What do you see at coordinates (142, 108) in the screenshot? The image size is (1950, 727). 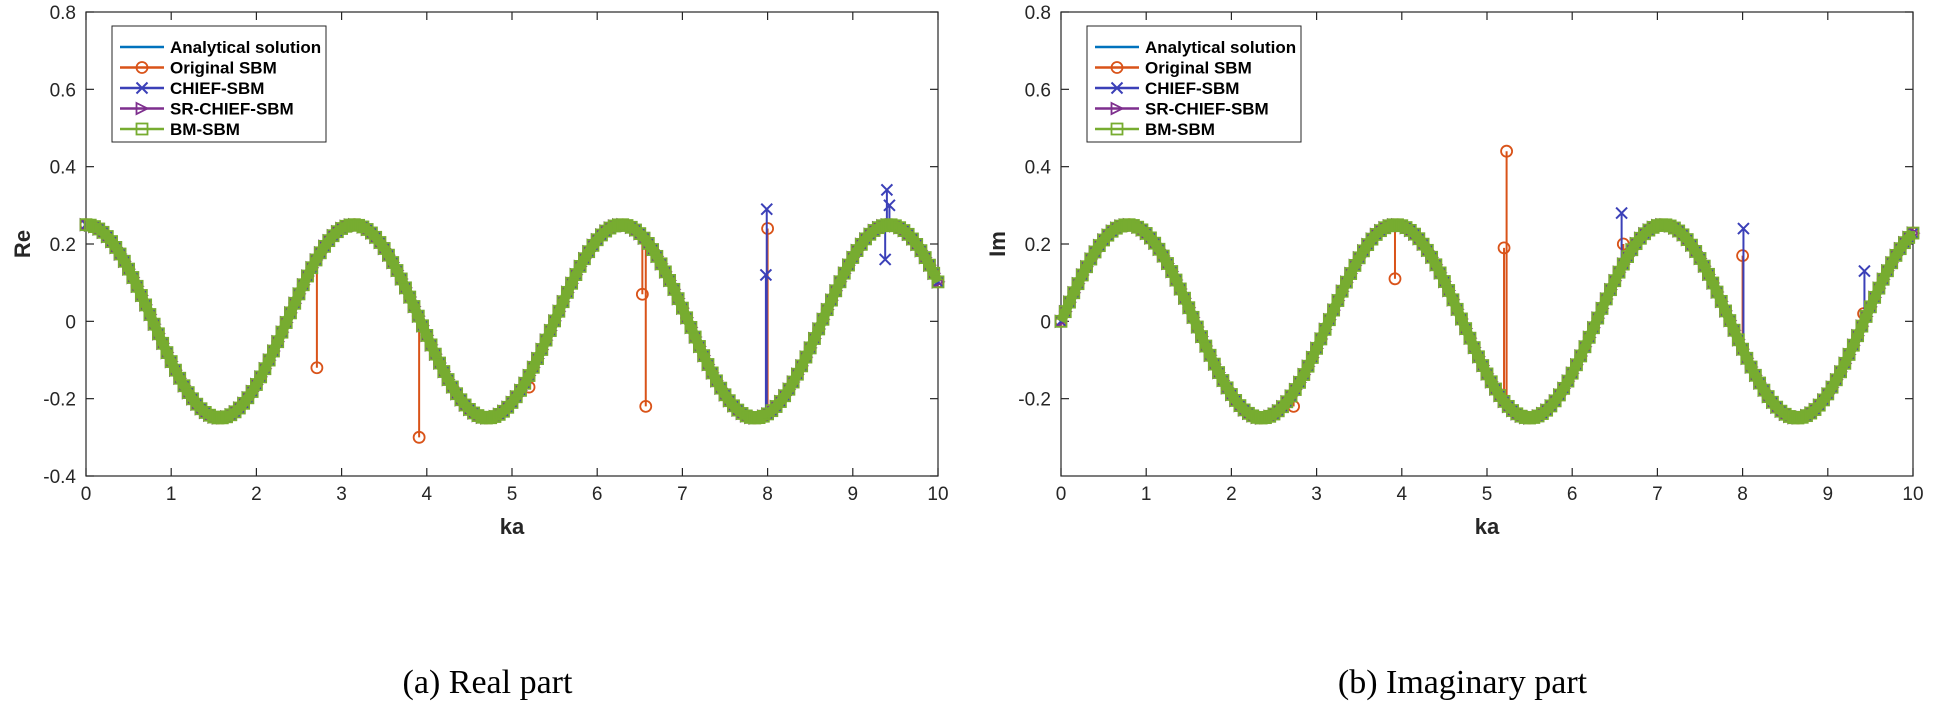 I see `real-legend-marker` at bounding box center [142, 108].